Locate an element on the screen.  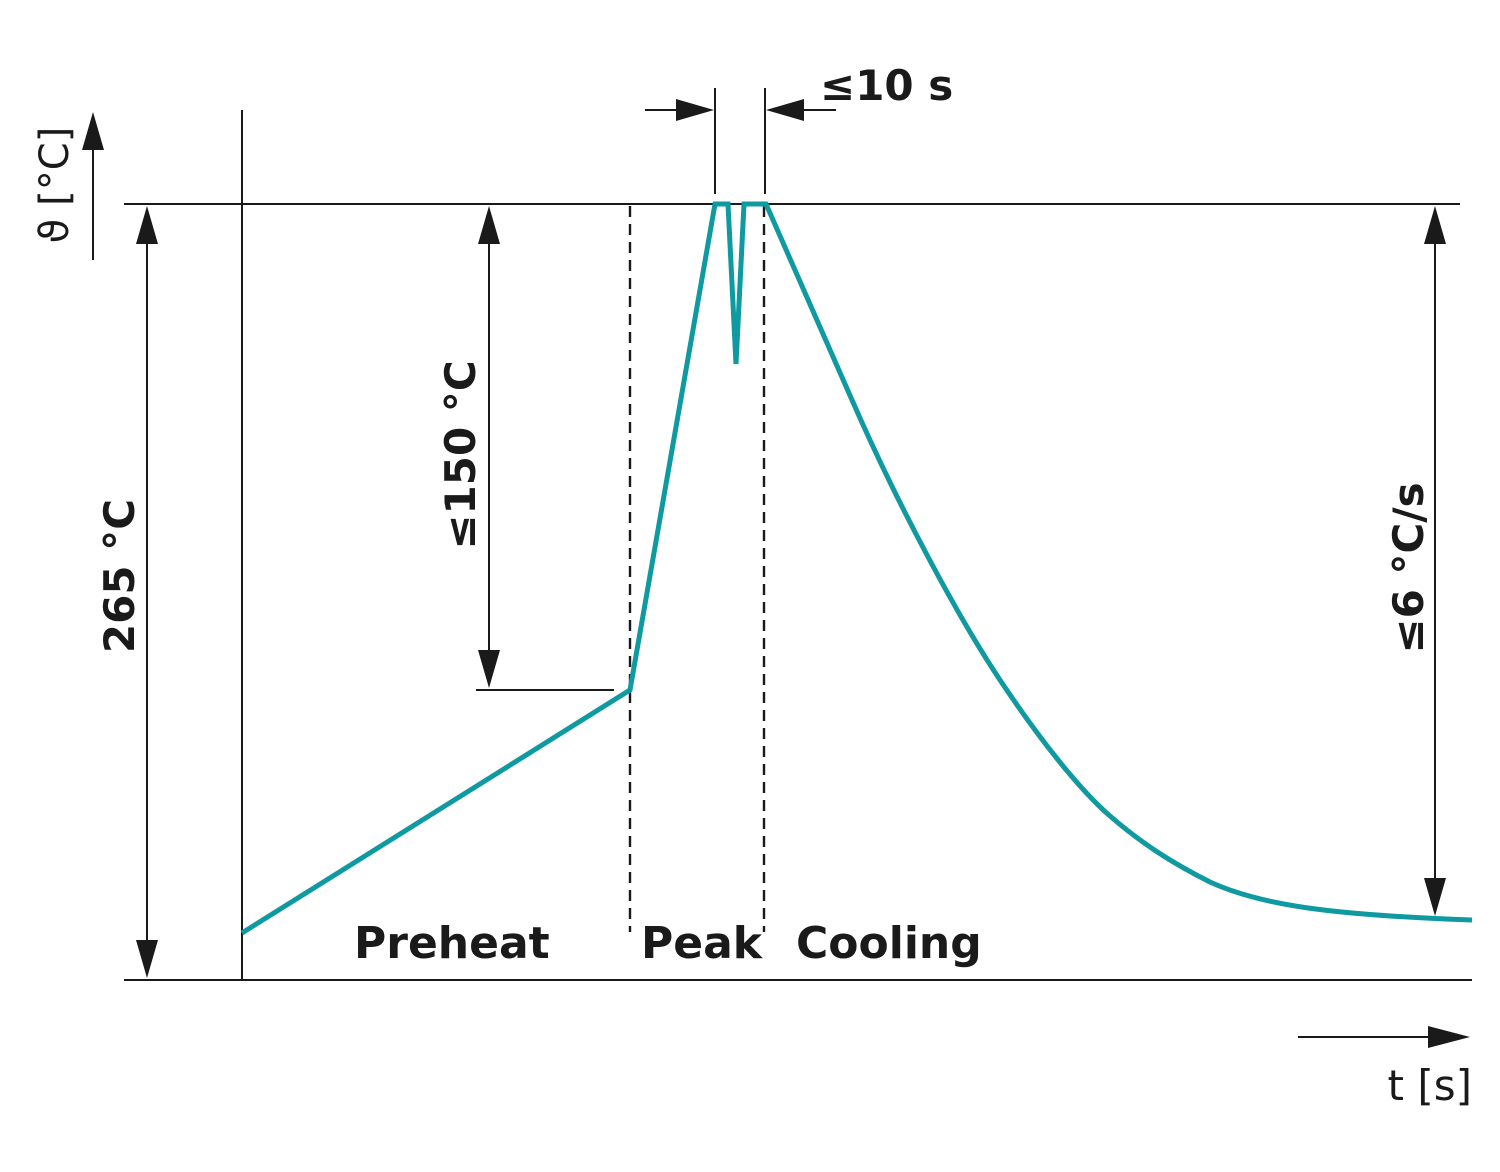
max-rise-label: ≤150 °C is located at coordinates (460, 454).